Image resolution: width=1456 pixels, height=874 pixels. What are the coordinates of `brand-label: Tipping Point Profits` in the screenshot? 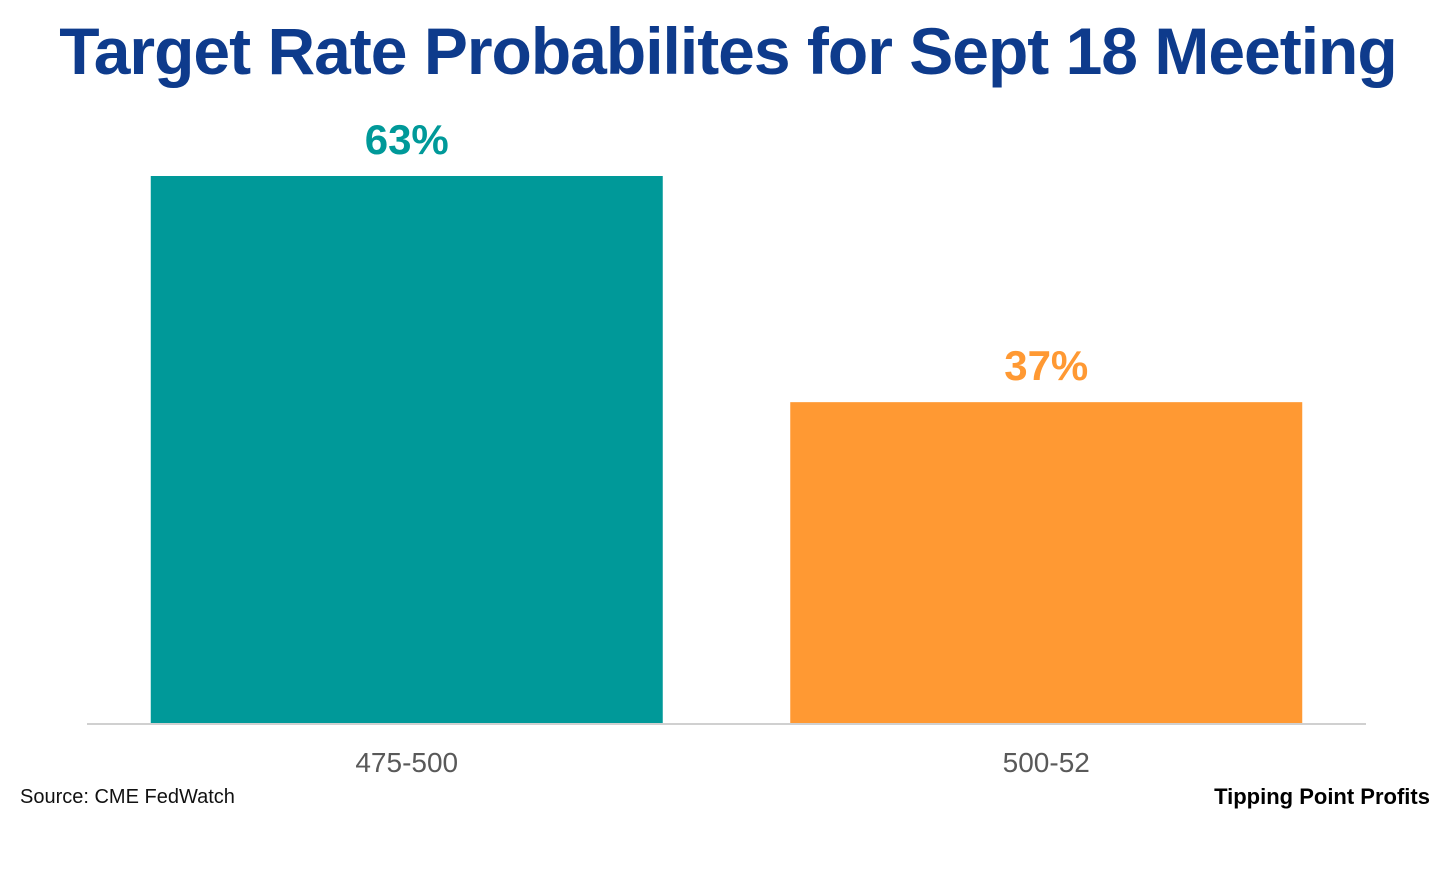 It's located at (1322, 796).